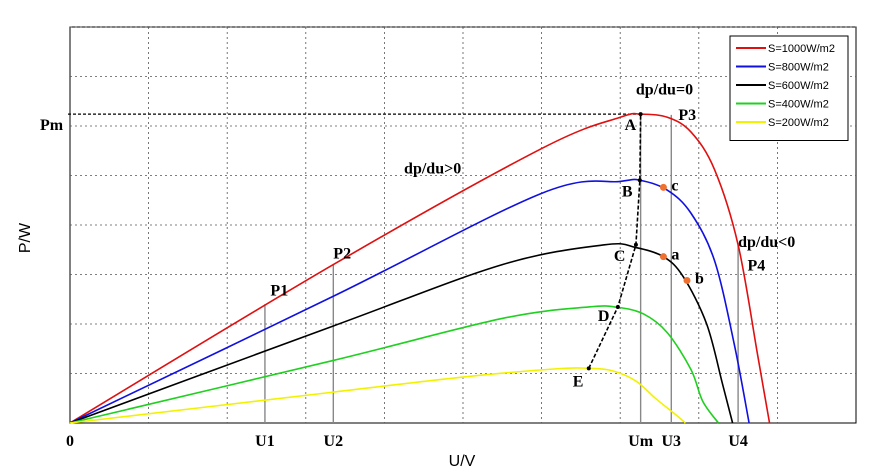 Image resolution: width=871 pixels, height=473 pixels. What do you see at coordinates (342, 254) in the screenshot?
I see `annotation-label: P2` at bounding box center [342, 254].